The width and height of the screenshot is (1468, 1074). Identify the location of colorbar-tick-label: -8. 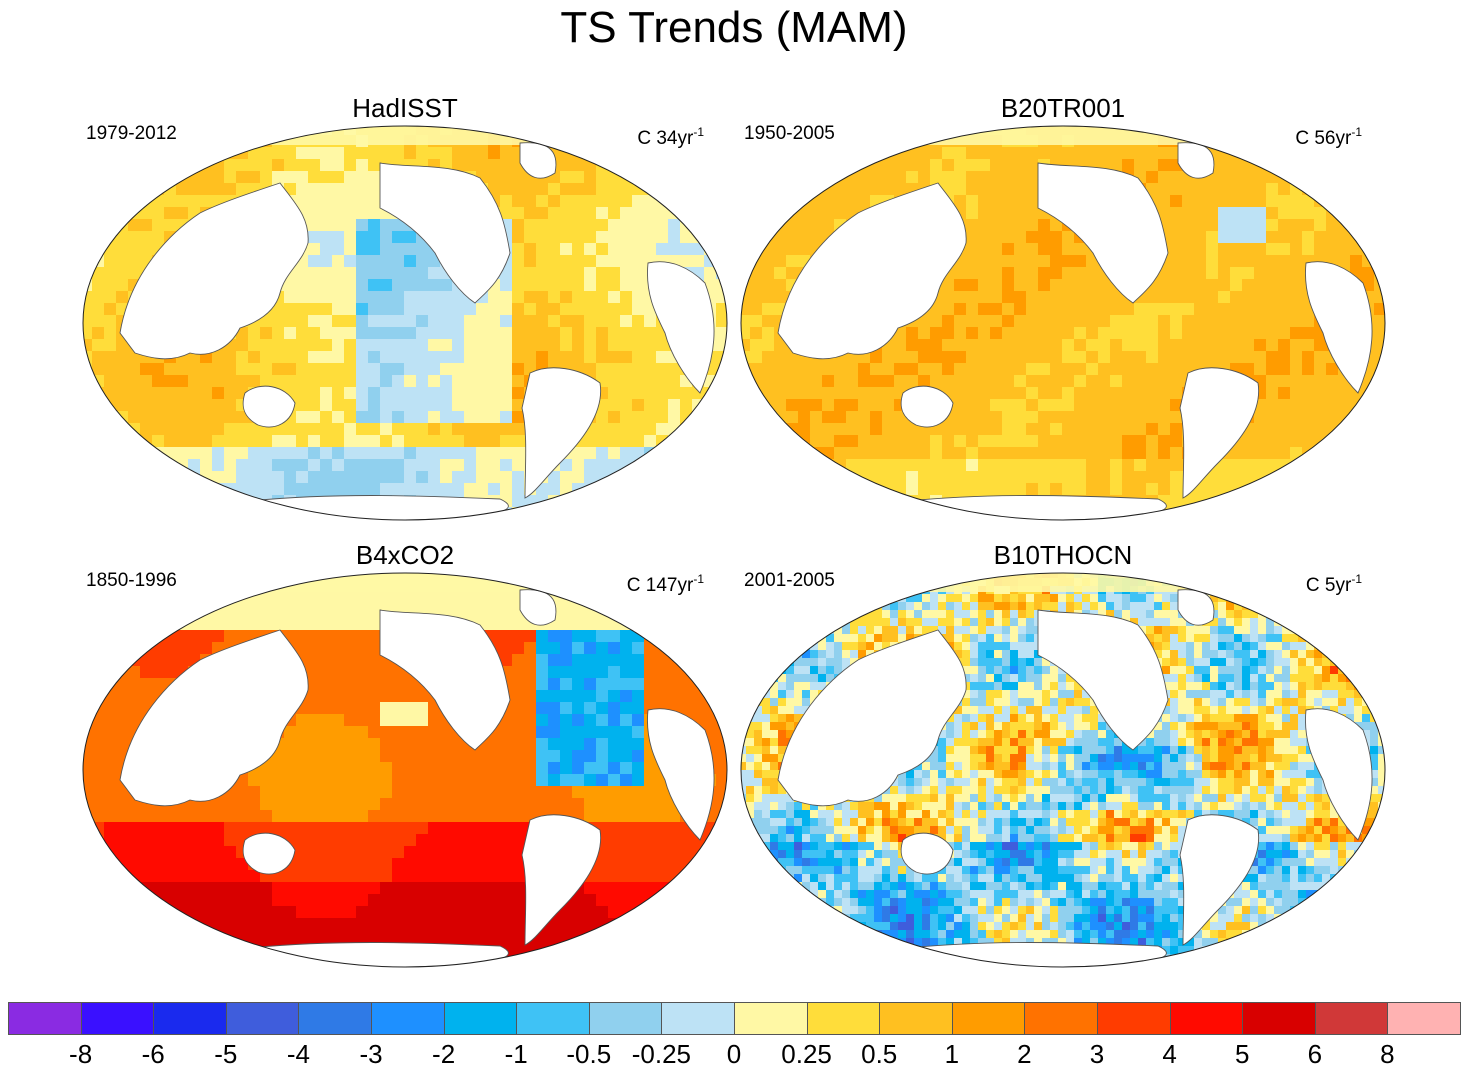
(81, 1054).